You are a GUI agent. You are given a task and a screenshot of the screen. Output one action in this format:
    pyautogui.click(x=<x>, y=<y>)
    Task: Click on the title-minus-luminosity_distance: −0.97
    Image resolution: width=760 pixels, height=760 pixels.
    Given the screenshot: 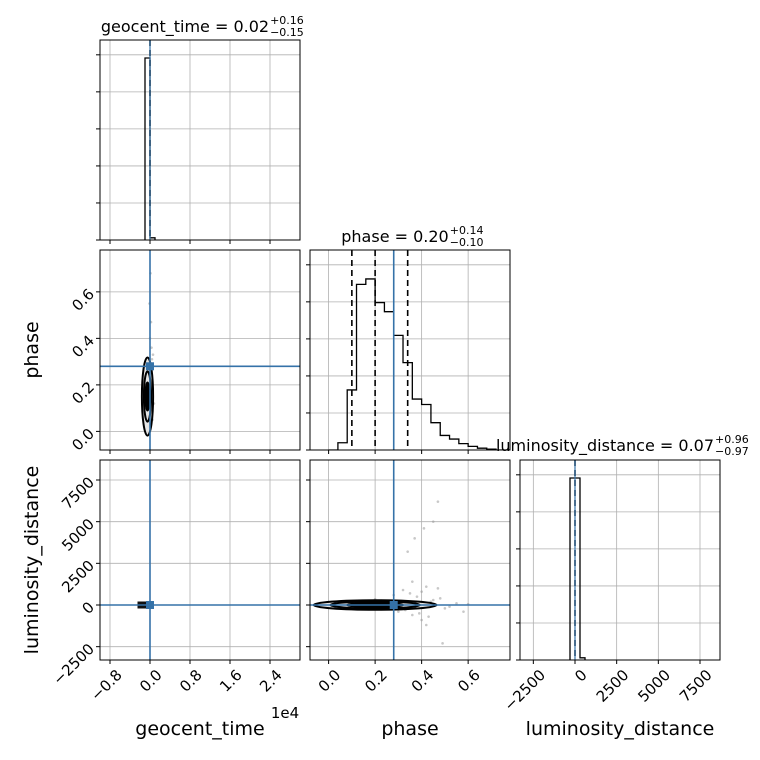 What is the action you would take?
    pyautogui.click(x=732, y=451)
    